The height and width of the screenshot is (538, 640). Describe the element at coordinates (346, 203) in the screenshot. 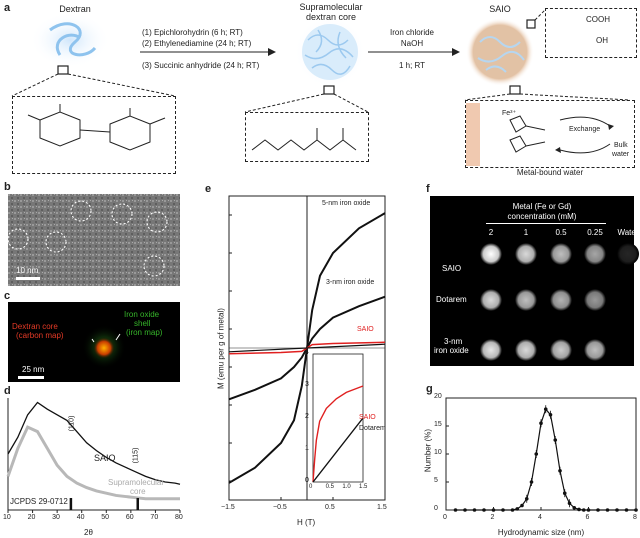

I see `iron5-label: 5-nm iron oxide` at that location.